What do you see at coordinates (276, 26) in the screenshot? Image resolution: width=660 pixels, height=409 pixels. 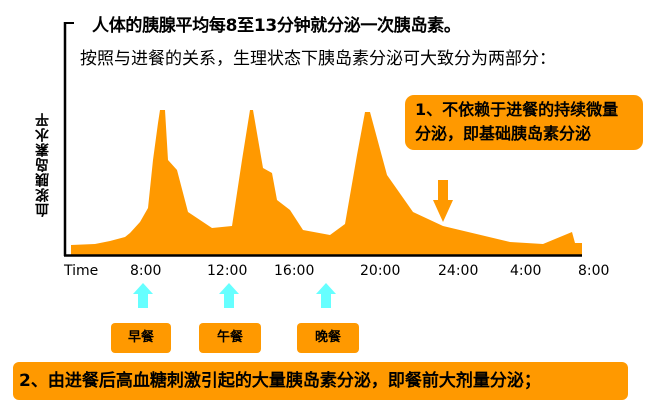 I see `page-title: 人体的胰腺平均每8至13分钟就分泌一次胰岛素。` at bounding box center [276, 26].